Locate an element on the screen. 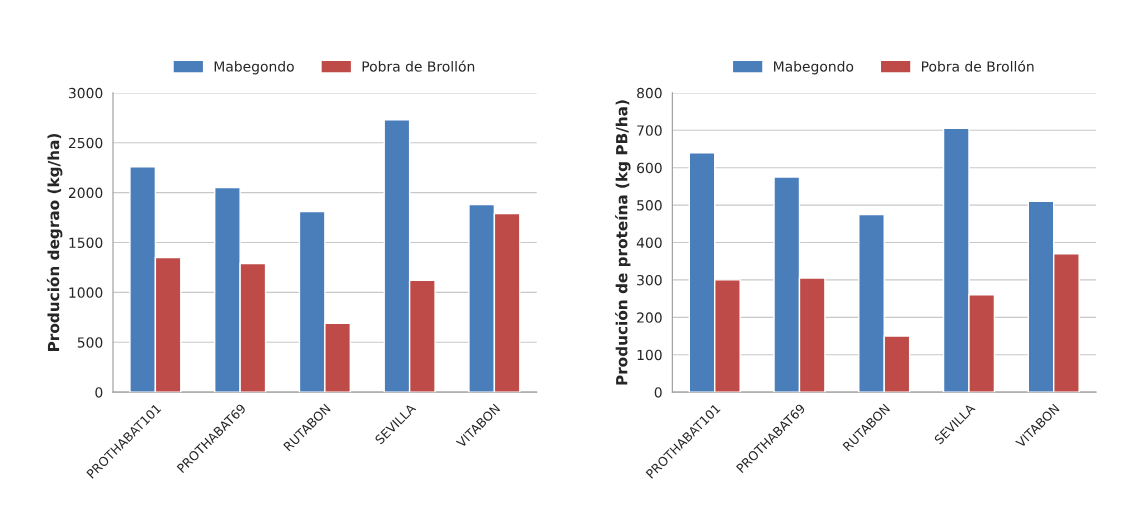  y-tick-label: 2500 is located at coordinates (85, 143).